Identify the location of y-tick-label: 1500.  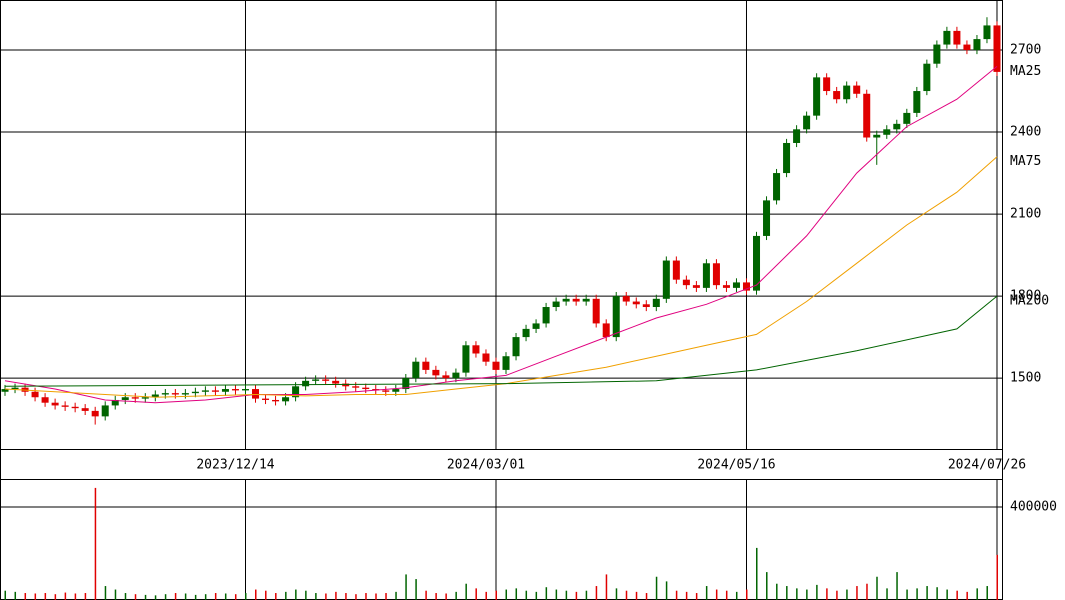
(1025, 378).